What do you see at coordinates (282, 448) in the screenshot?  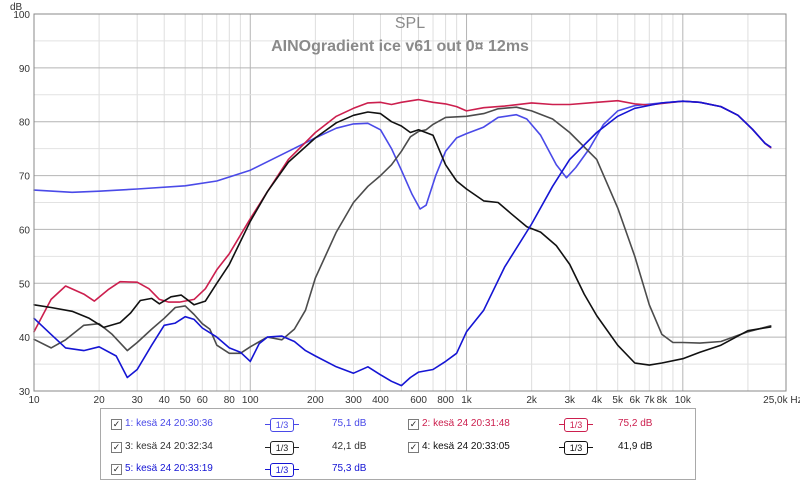 I see `octave-smoothing-3: 1/3` at bounding box center [282, 448].